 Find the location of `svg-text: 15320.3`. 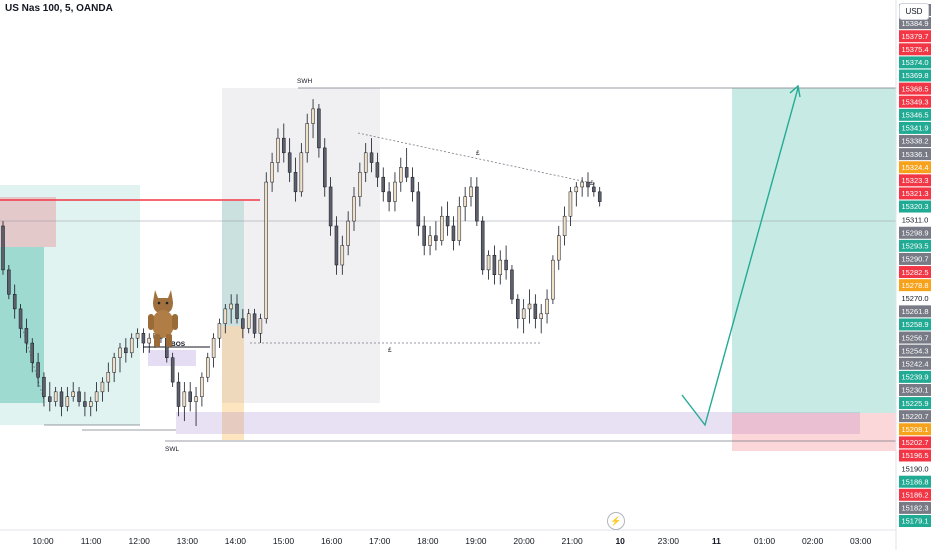

svg-text: 15320.3 is located at coordinates (914, 206).